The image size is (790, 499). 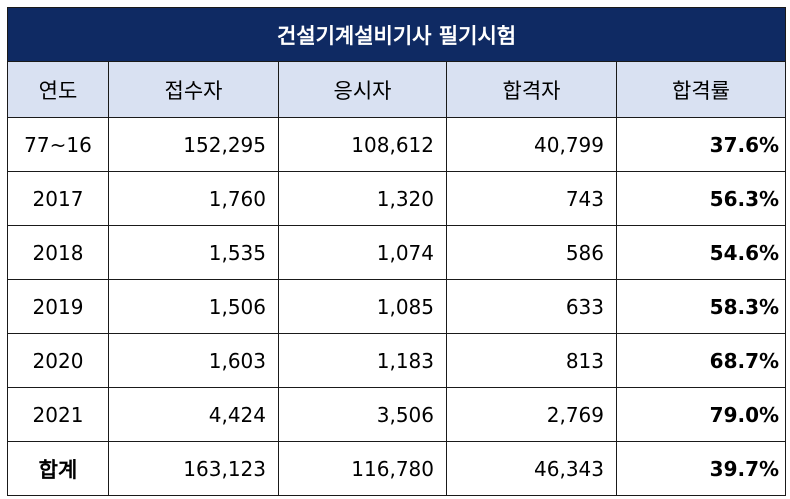 I want to click on total-row: 합계 163,123 116,780 46,343 39.7%, so click(x=397, y=468).